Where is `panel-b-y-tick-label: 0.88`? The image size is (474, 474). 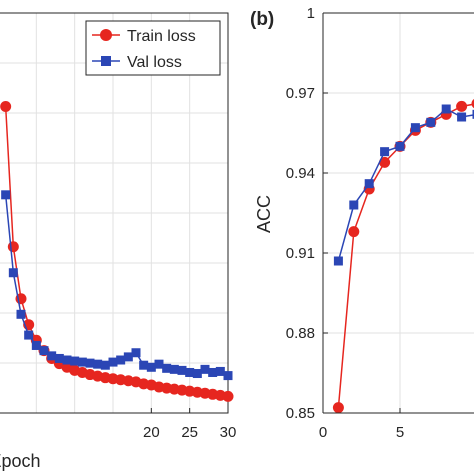
panel-b-y-tick-label: 0.88 is located at coordinates (300, 333).